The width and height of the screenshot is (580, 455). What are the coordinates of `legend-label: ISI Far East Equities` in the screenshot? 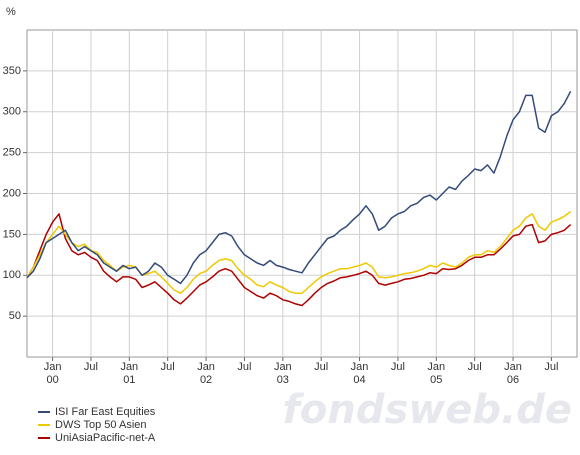 It's located at (105, 412).